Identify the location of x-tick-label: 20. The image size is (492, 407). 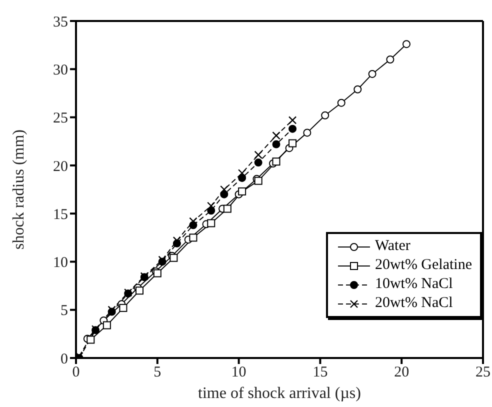
(402, 372).